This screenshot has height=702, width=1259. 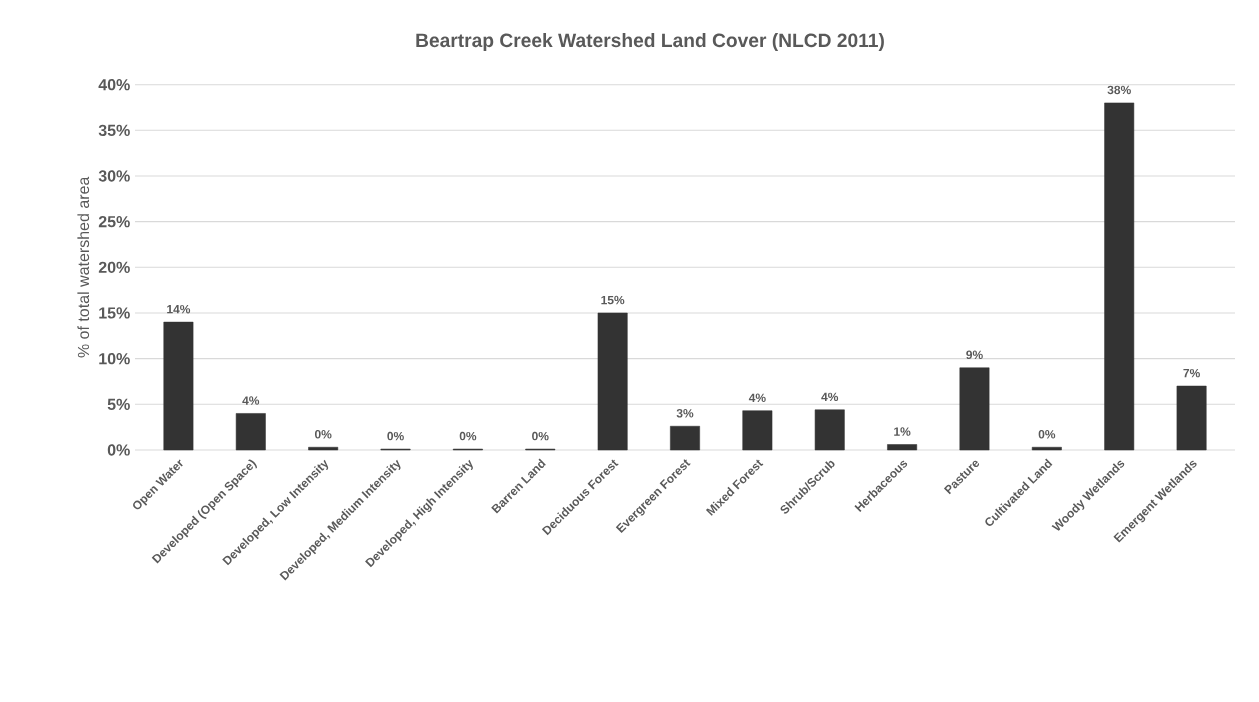 What do you see at coordinates (118, 450) in the screenshot?
I see `y-tick-label: 0%` at bounding box center [118, 450].